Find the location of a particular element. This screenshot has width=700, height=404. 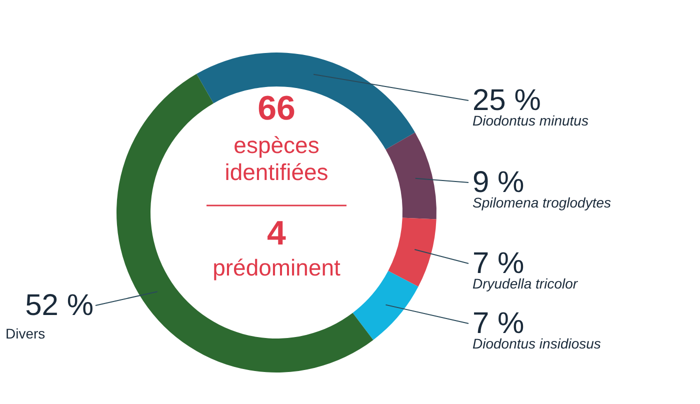

text: prédominent is located at coordinates (277, 267).